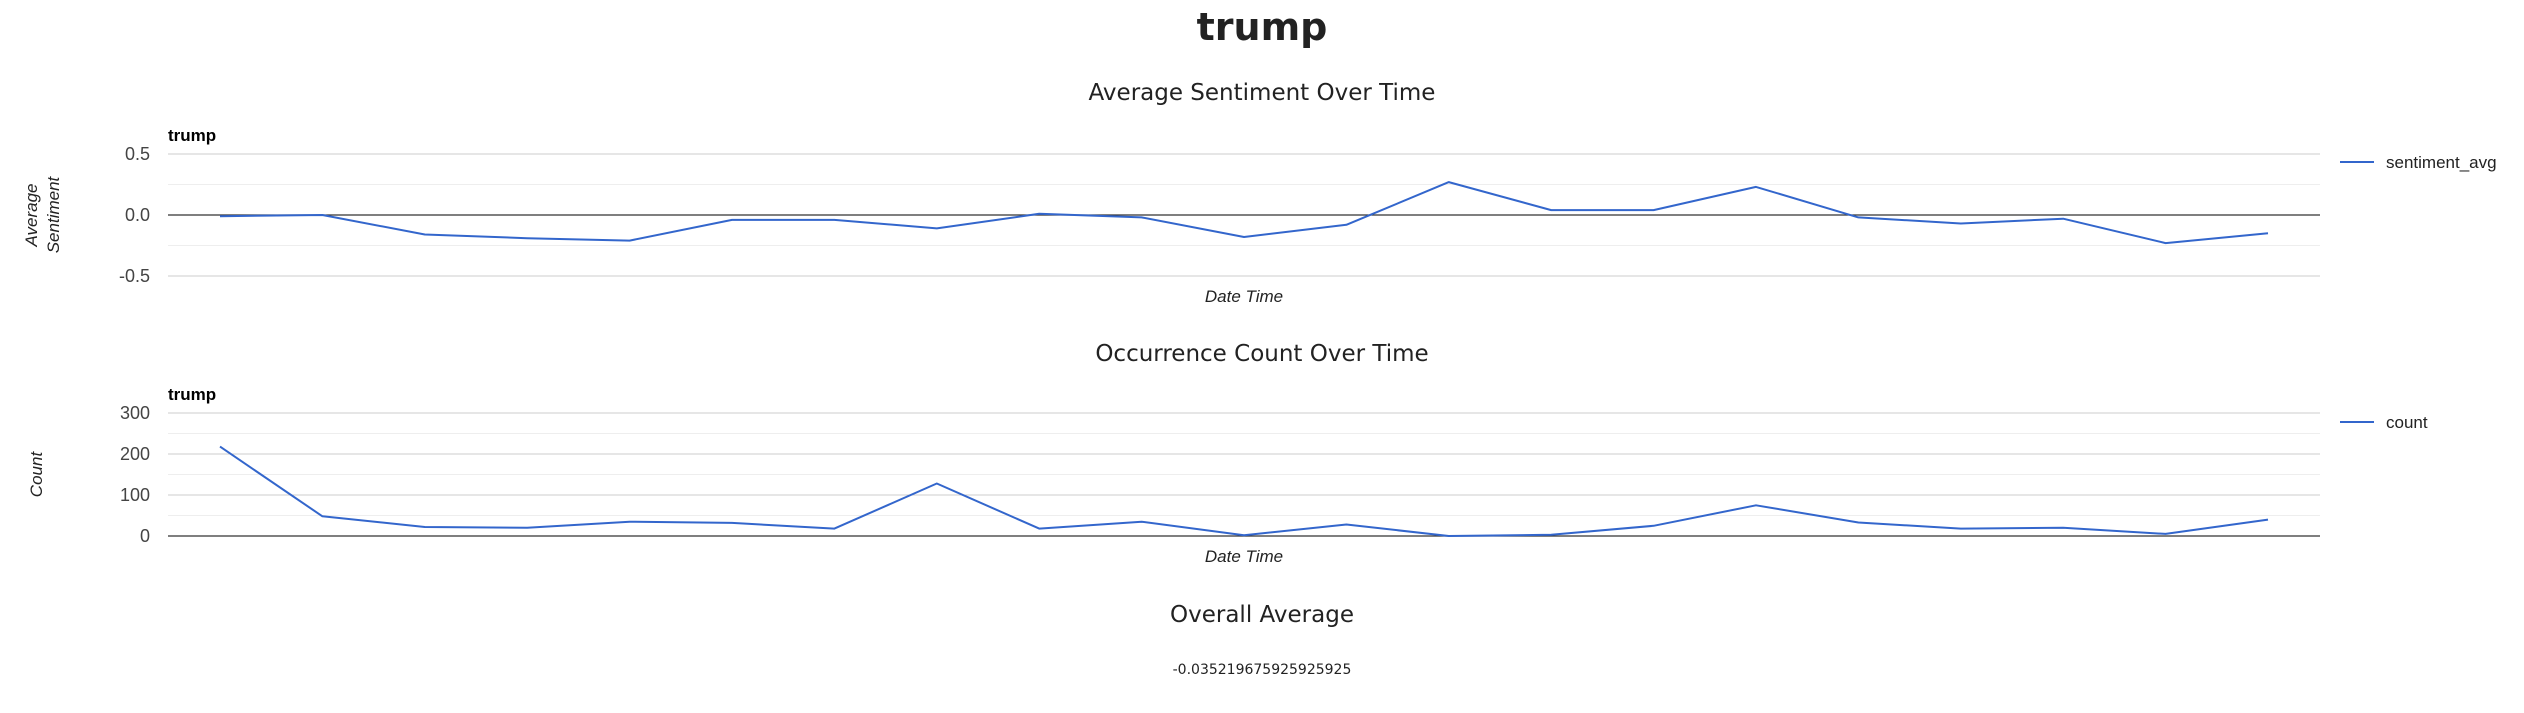  What do you see at coordinates (1262, 93) in the screenshot?
I see `sentiment-section-title: Average Sentiment Over Time` at bounding box center [1262, 93].